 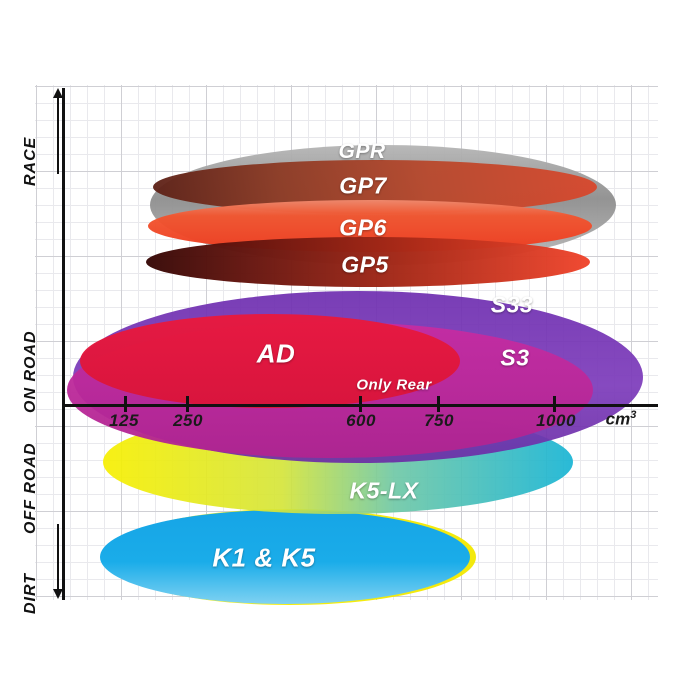 I want to click on x-axis-unit-label: cm3, so click(x=621, y=419).